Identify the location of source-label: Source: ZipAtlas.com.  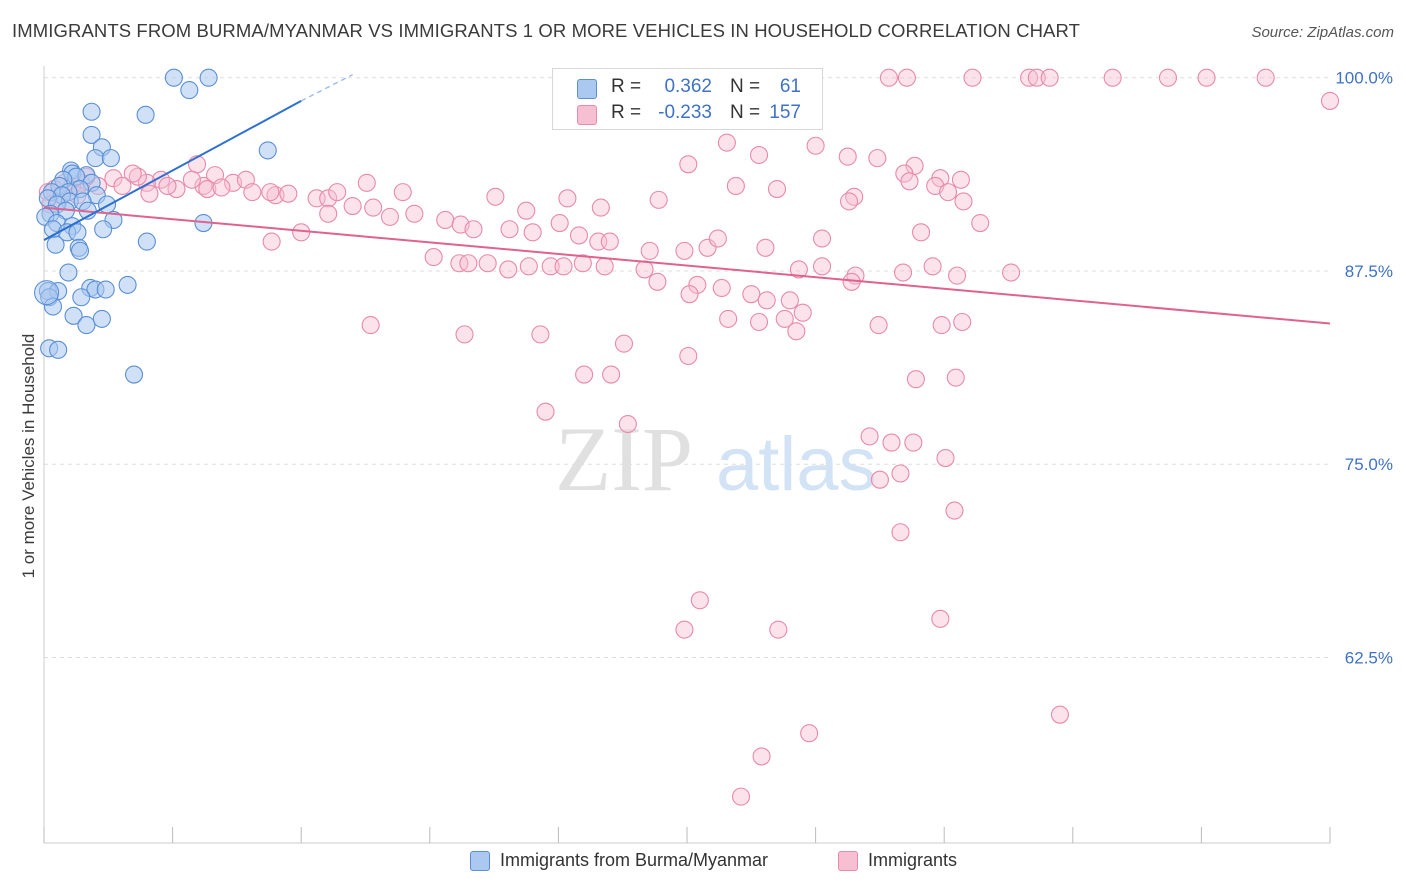
(1322, 32).